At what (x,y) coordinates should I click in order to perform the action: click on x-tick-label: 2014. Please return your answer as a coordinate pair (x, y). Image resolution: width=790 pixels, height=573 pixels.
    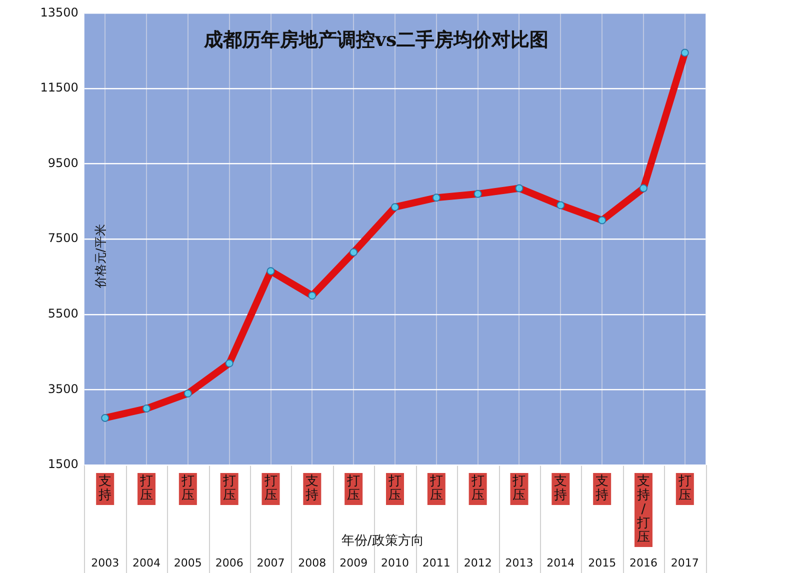
    Looking at the image, I should click on (560, 563).